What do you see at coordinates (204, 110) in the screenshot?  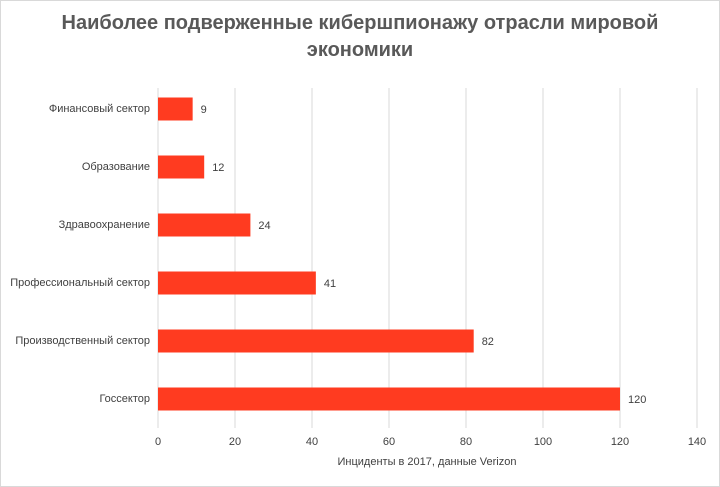 I see `value-label: 9` at bounding box center [204, 110].